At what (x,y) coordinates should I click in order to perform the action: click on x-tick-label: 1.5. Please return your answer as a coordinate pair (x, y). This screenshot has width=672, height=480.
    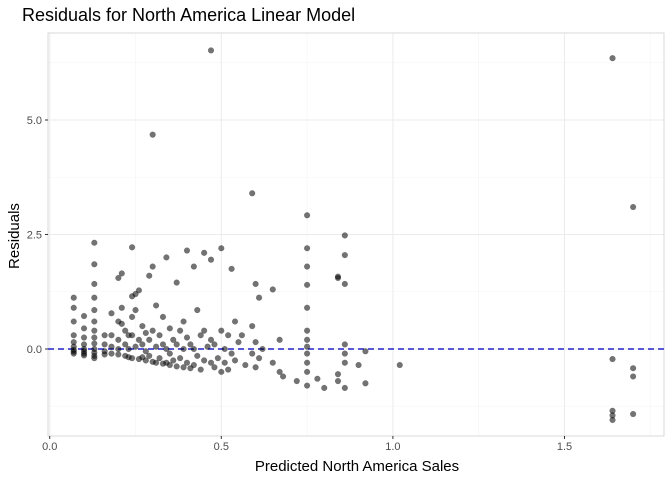
    Looking at the image, I should click on (564, 447).